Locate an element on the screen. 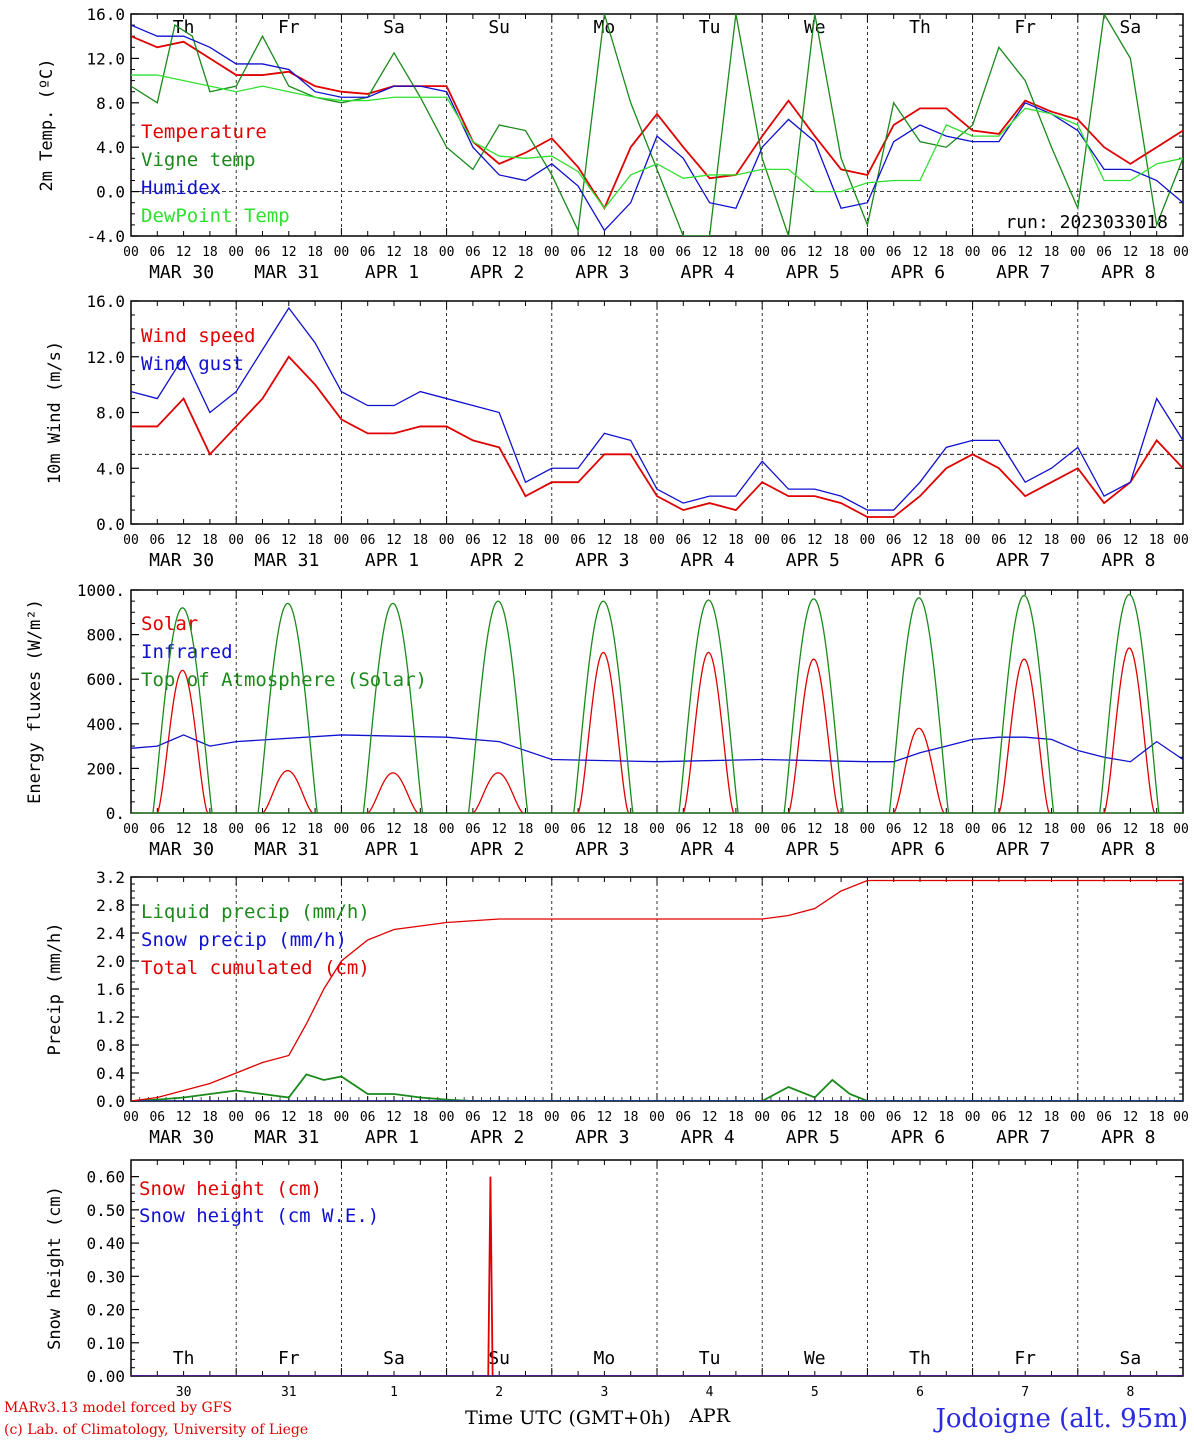 The width and height of the screenshot is (1194, 1440). y-tick-label: 0.10 is located at coordinates (105, 1343).